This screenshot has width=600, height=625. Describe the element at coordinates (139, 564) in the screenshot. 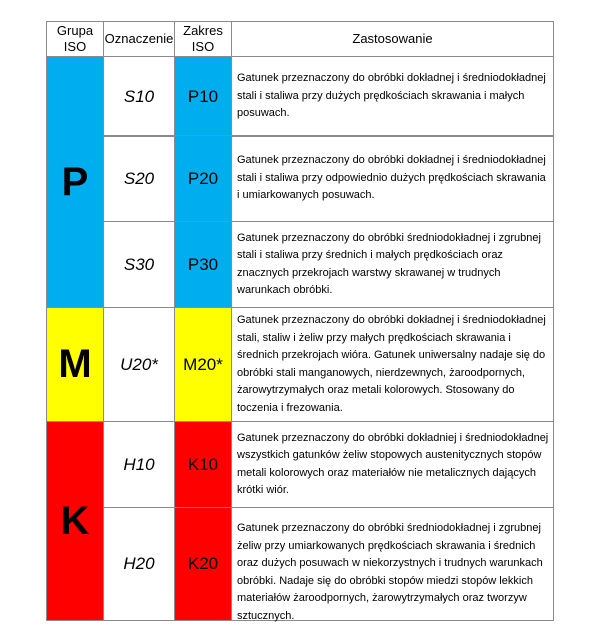

I see `designation-cell: H20` at that location.